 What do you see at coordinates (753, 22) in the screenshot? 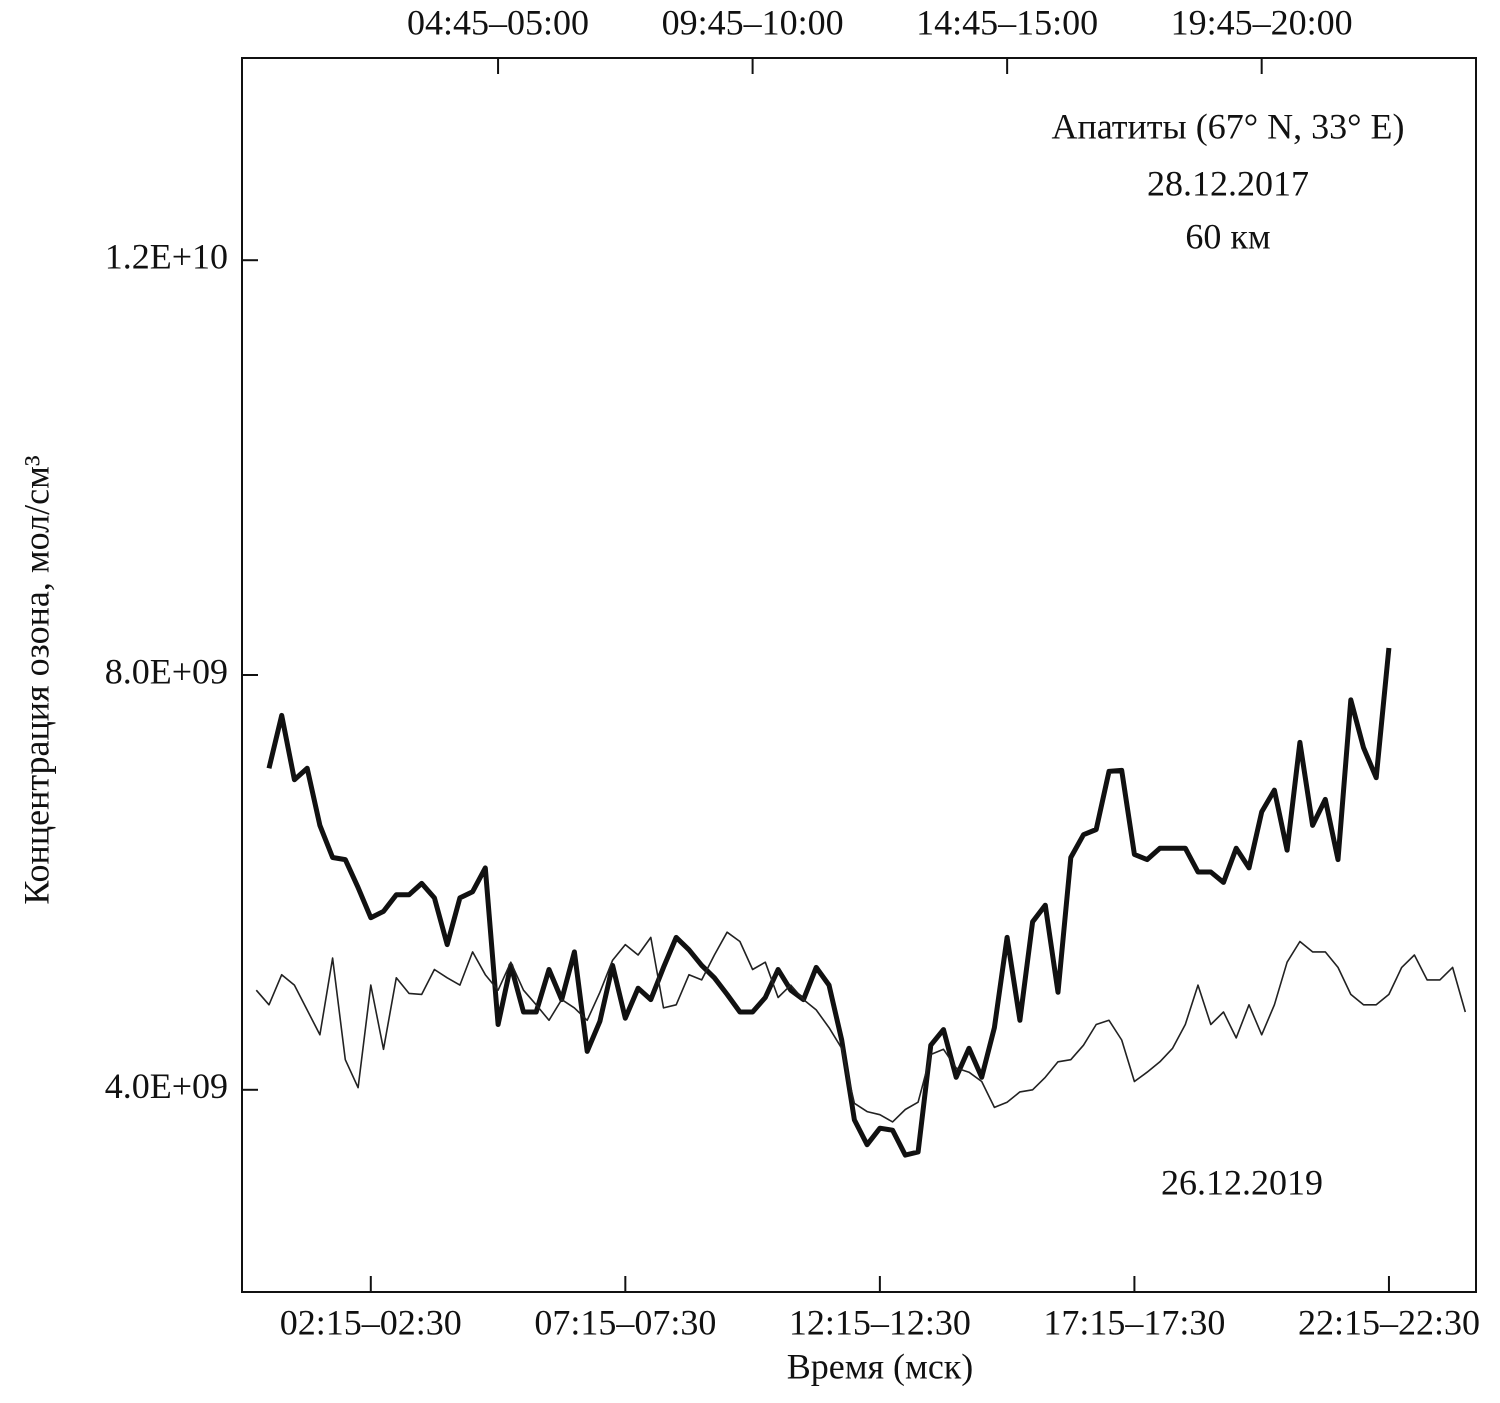
I see `x2-tick-label: 09:45–10:00` at bounding box center [753, 22].